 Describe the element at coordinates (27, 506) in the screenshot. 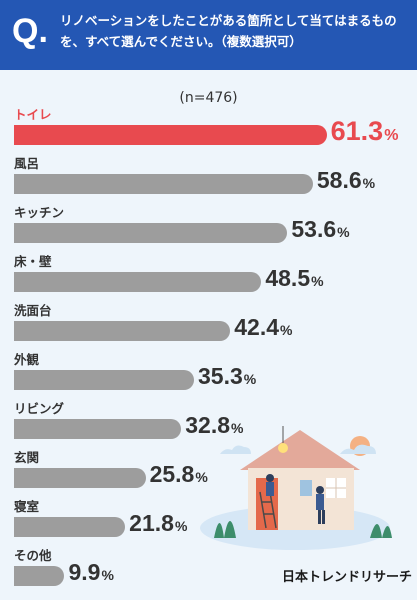

I see `category-label: 寝室` at that location.